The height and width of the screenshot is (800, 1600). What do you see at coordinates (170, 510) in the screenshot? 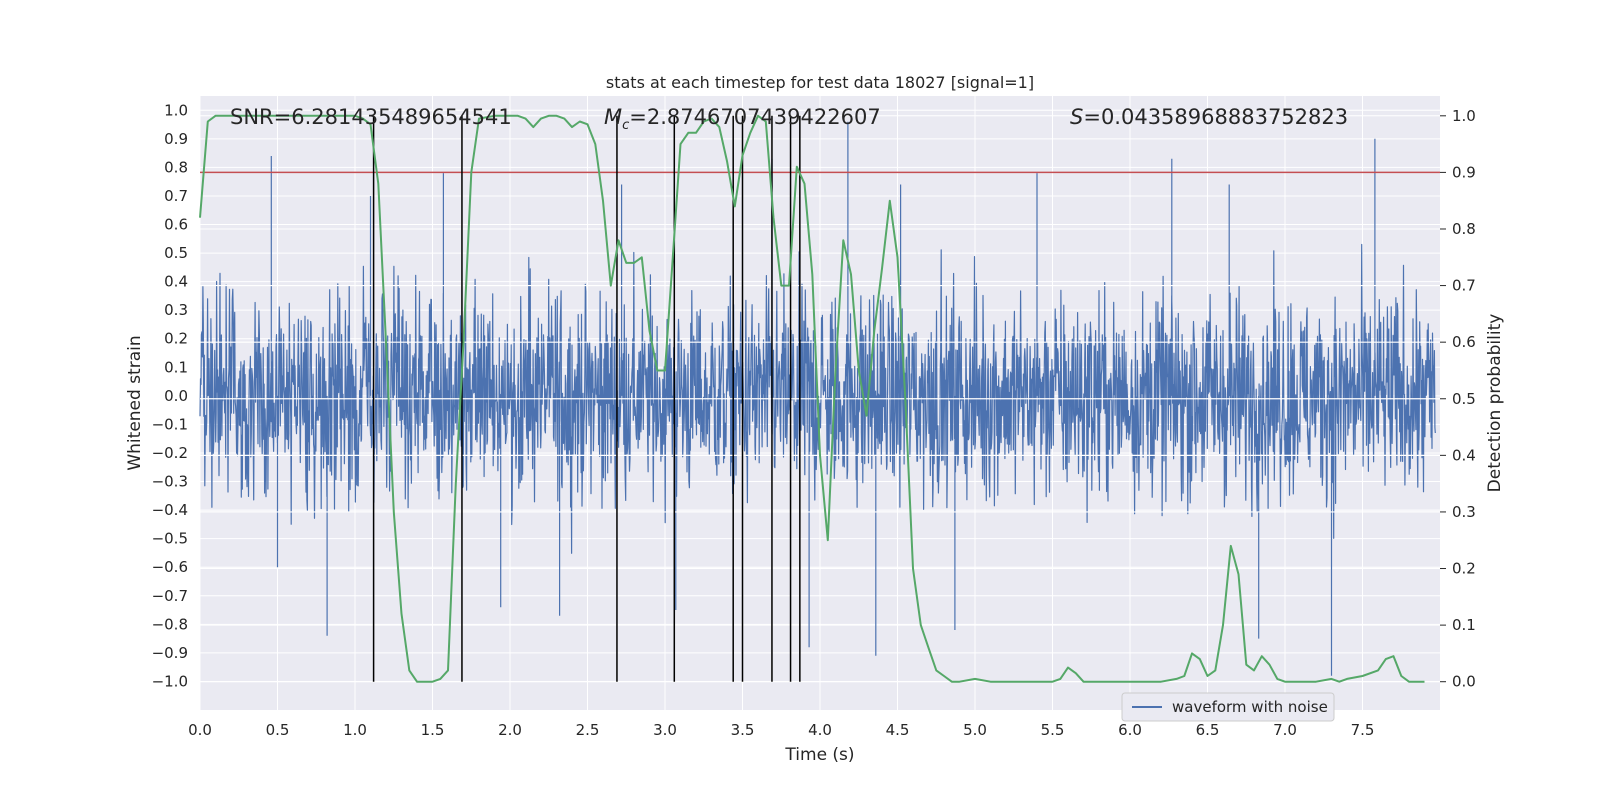
I see `y-left-tick-label: −0.4` at bounding box center [170, 510].